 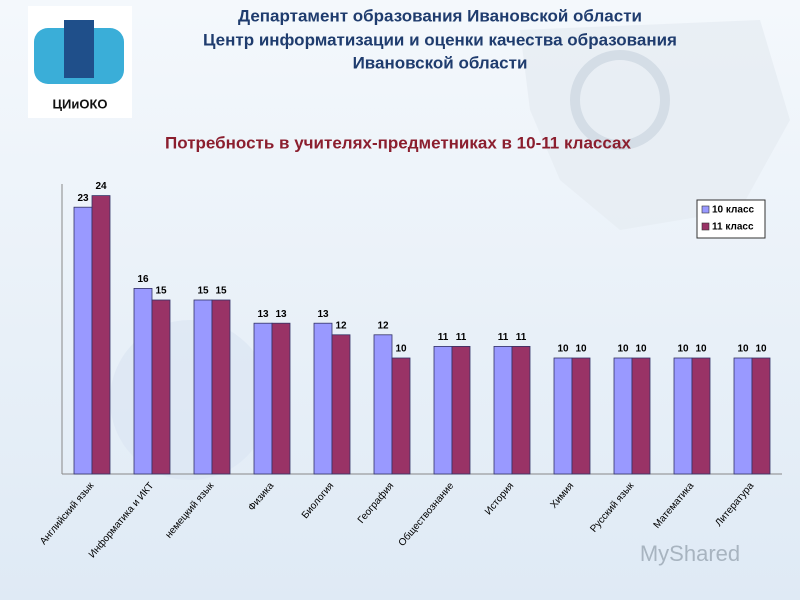 What do you see at coordinates (733, 227) in the screenshot?
I see `legend-label: 11 класс` at bounding box center [733, 227].